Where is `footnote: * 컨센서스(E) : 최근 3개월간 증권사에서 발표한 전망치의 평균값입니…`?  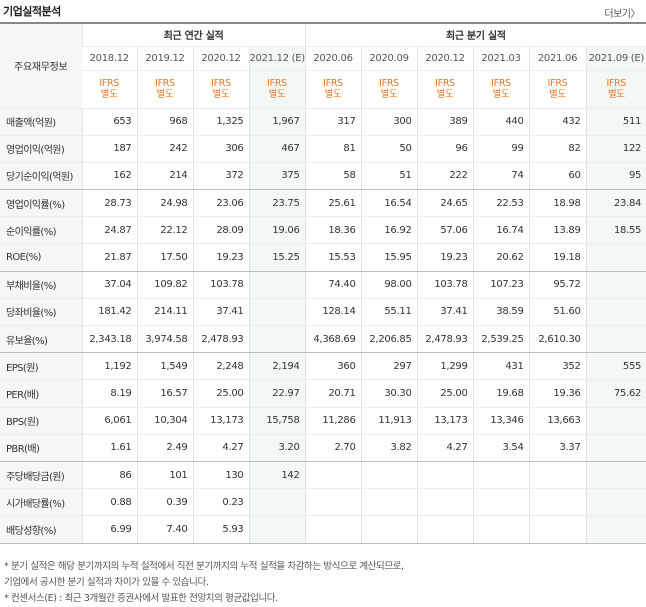 footnote: * 컨센서스(E) : 최근 3개월간 증권사에서 발표한 전망치의 평균값입니… is located at coordinates (141, 598).